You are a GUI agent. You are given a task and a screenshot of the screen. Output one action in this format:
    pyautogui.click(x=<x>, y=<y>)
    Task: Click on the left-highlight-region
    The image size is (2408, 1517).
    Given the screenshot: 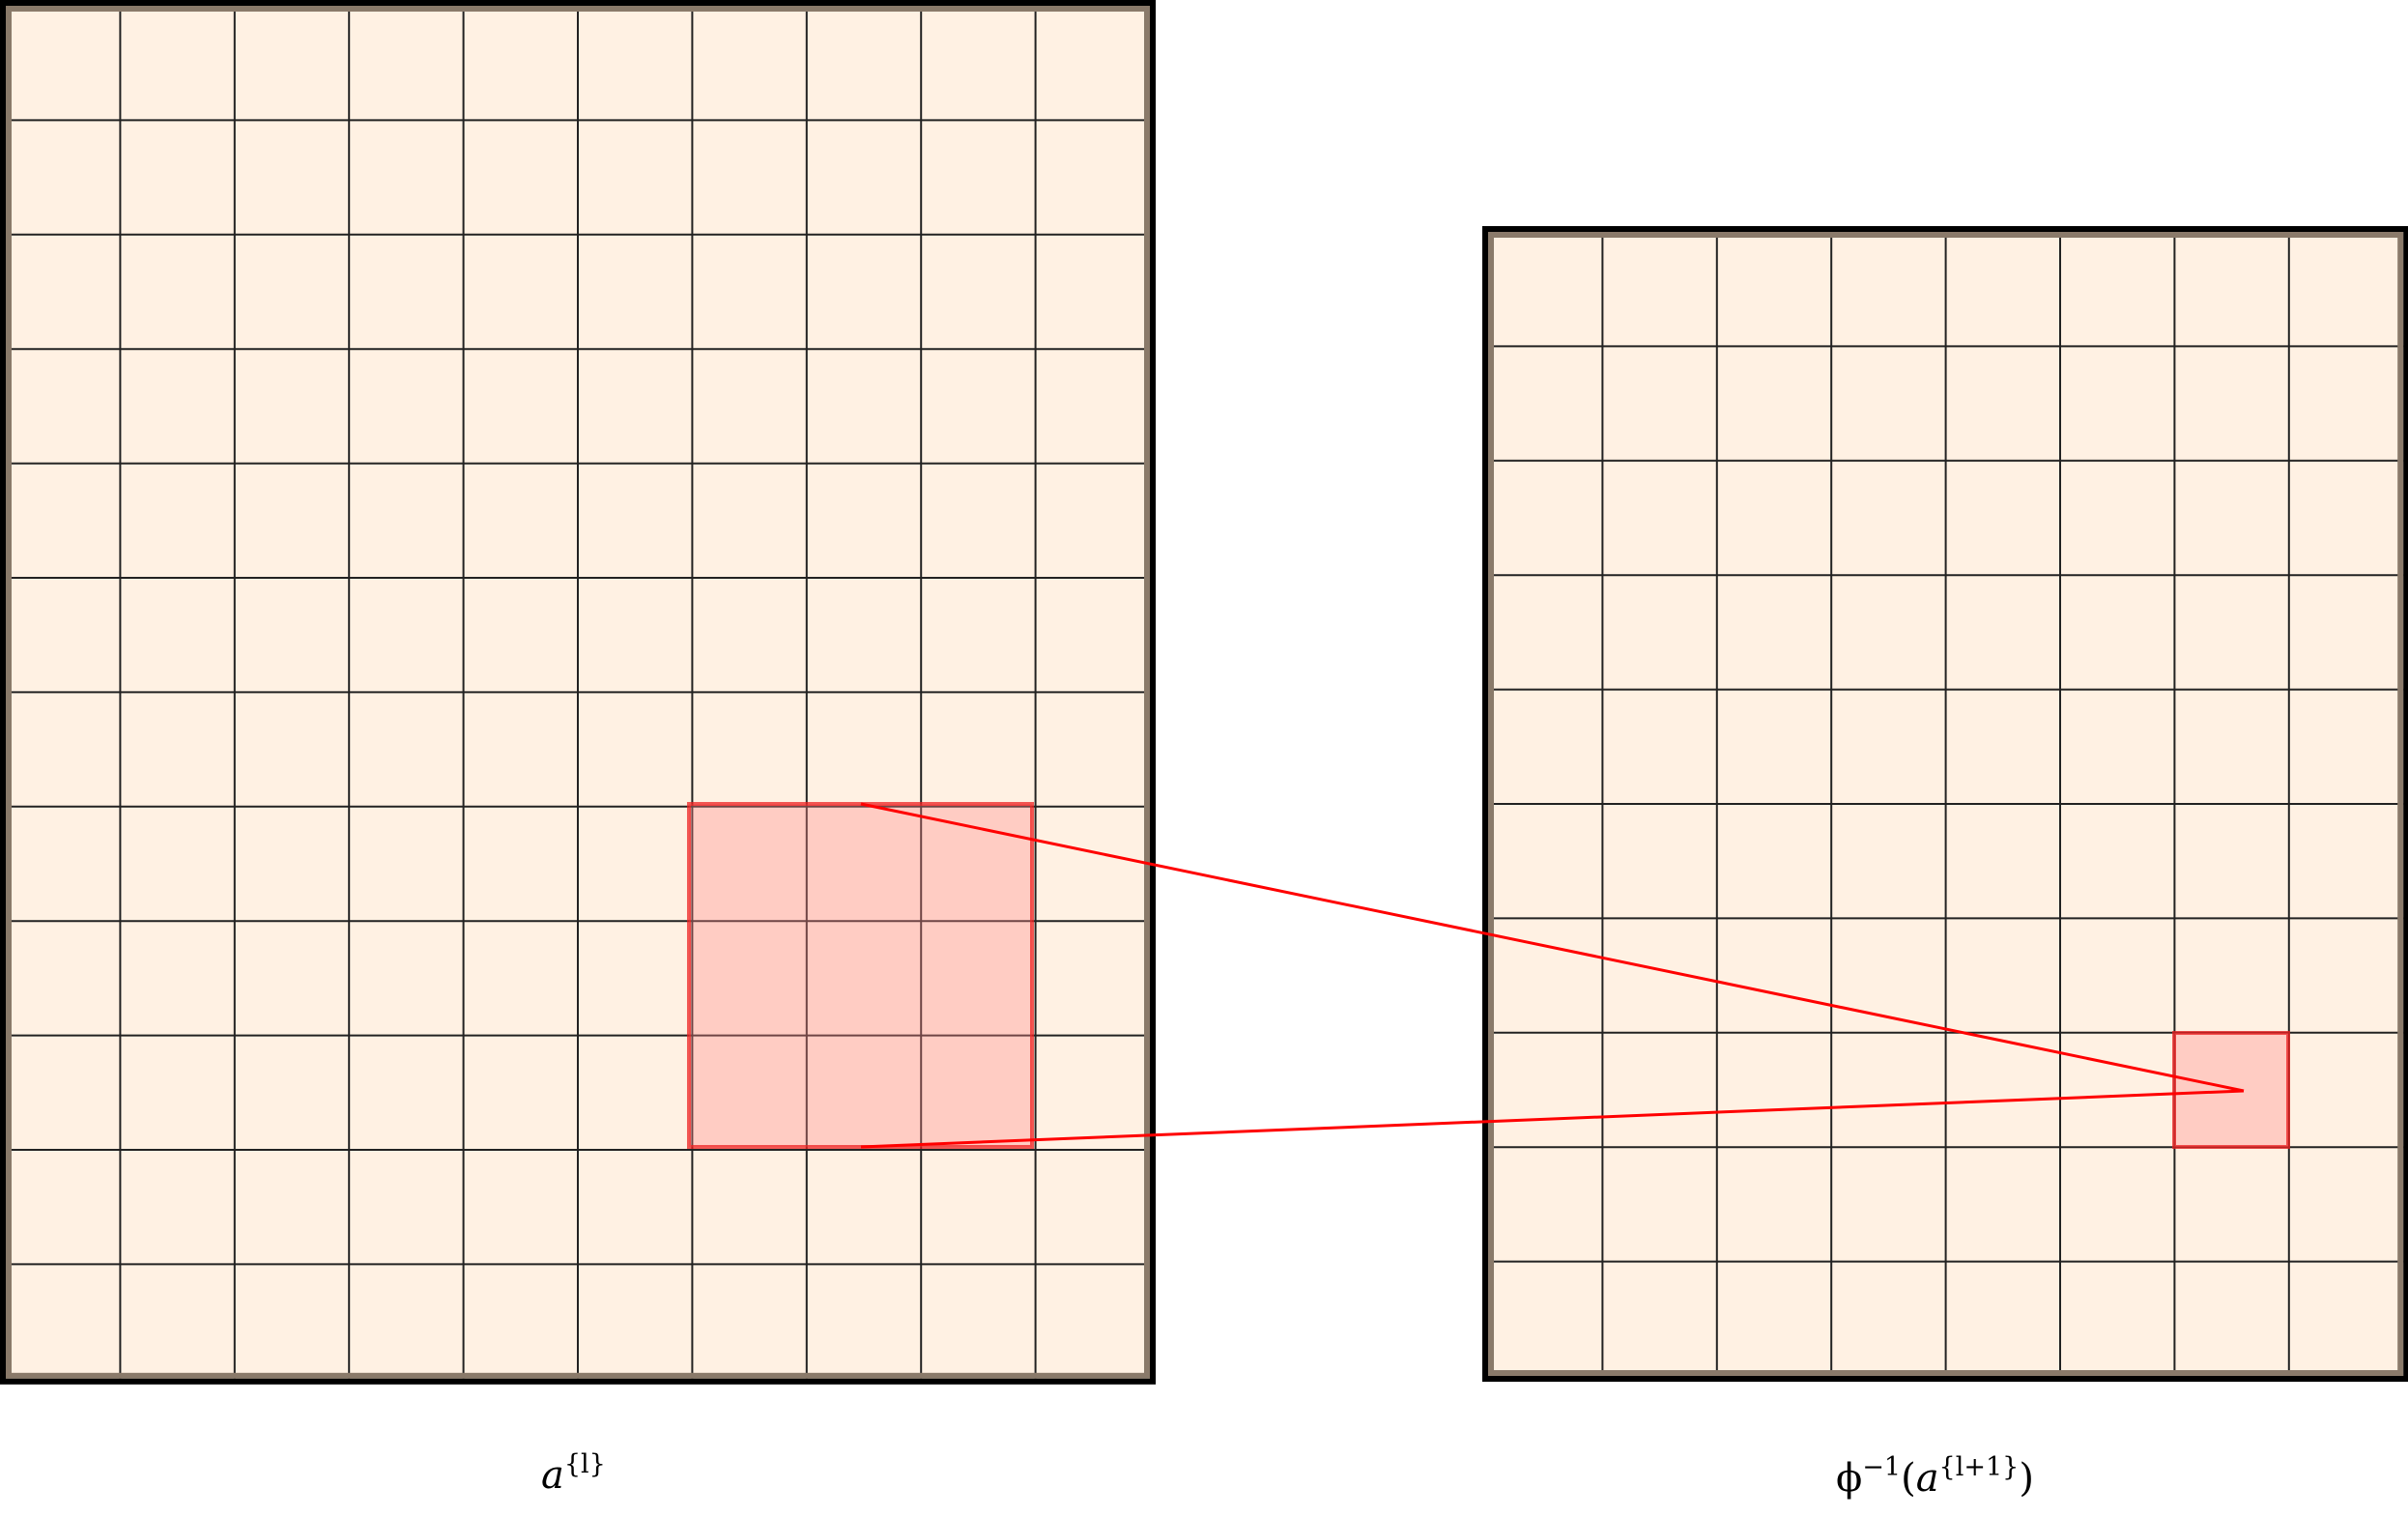 What is the action you would take?
    pyautogui.click(x=861, y=975)
    